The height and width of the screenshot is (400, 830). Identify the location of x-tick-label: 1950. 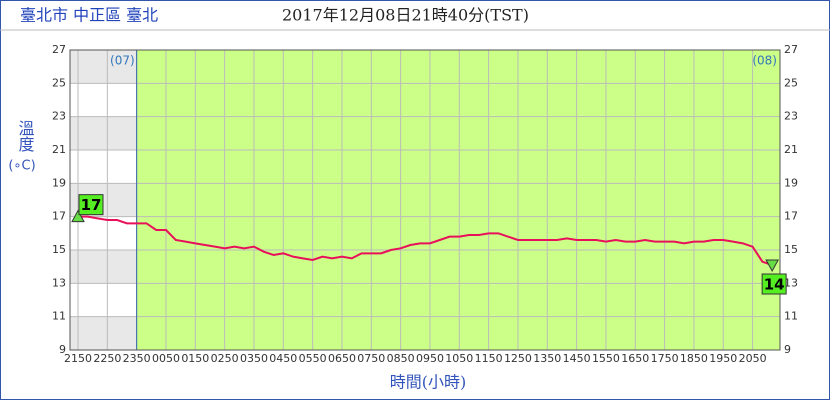
(723, 358).